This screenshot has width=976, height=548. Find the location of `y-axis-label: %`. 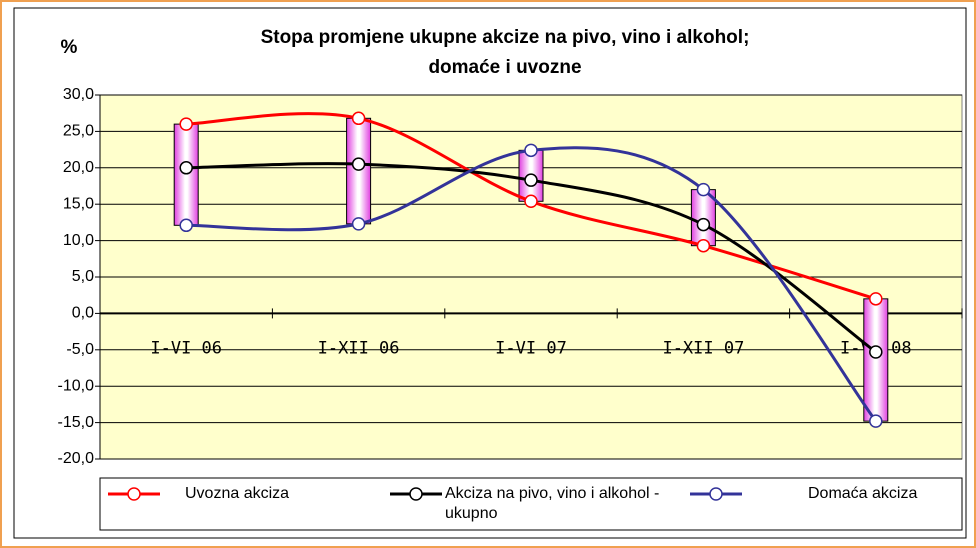

y-axis-label: % is located at coordinates (69, 47).